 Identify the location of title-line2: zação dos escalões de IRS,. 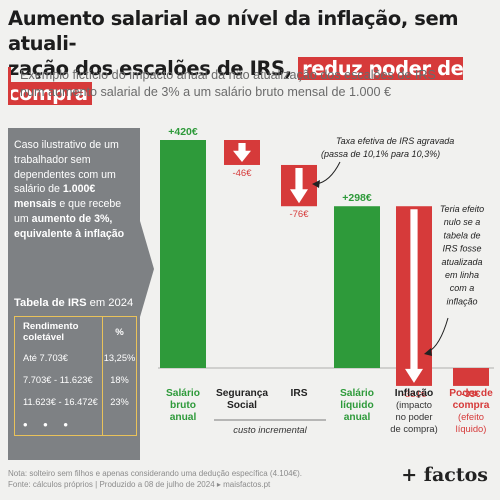
(153, 68).